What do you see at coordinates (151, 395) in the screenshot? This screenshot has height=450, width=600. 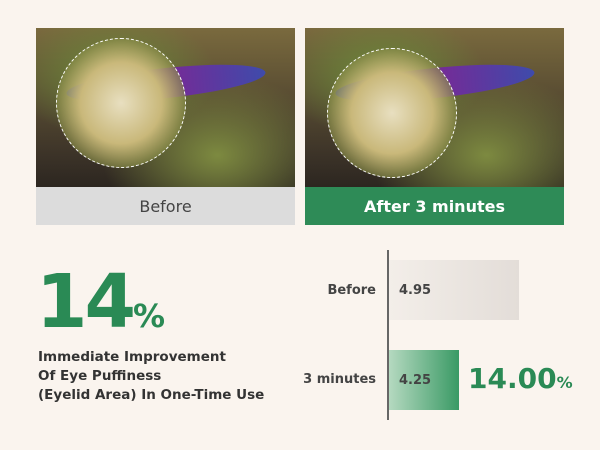 I see `description-line: (Eyelid Area) In One-Time Use` at bounding box center [151, 395].